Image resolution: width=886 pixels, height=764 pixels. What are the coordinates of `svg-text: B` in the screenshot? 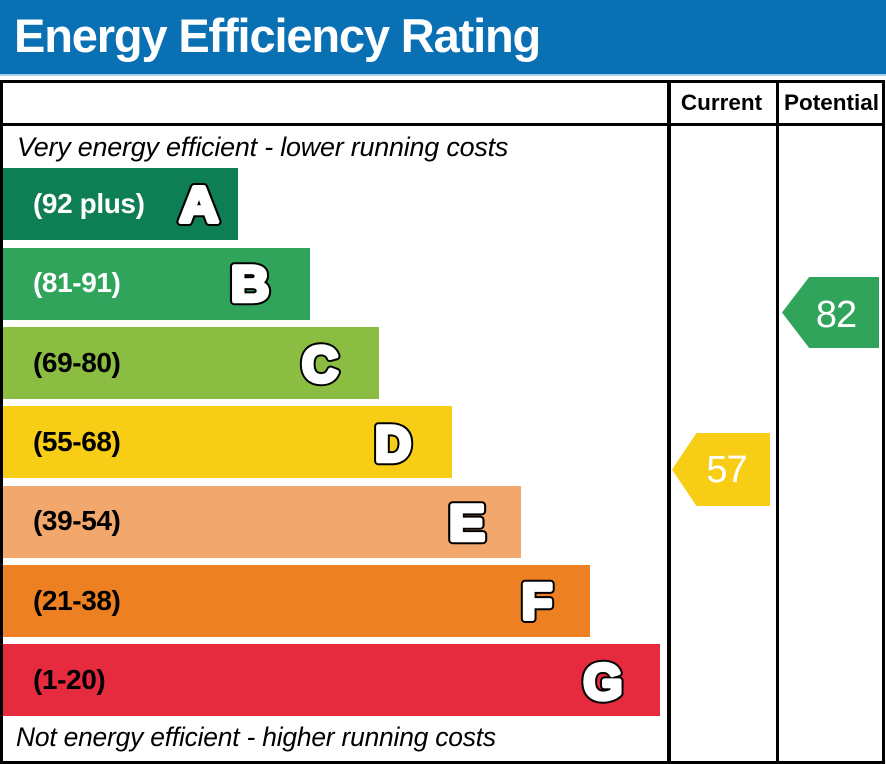 It's located at (250, 284).